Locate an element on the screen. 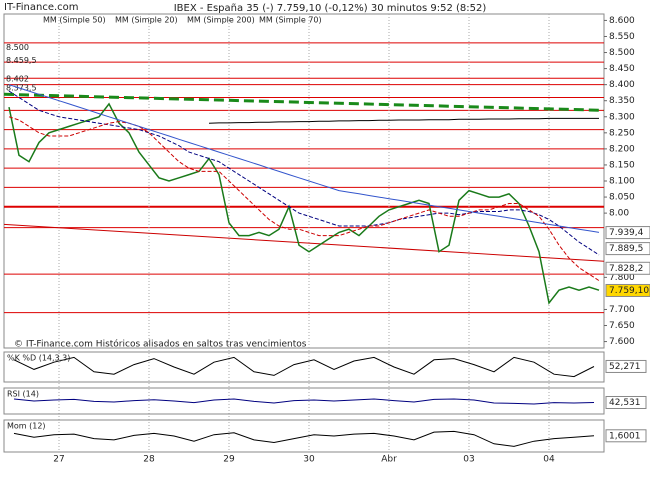  y-tick-label: 7.800 is located at coordinates (622, 278).